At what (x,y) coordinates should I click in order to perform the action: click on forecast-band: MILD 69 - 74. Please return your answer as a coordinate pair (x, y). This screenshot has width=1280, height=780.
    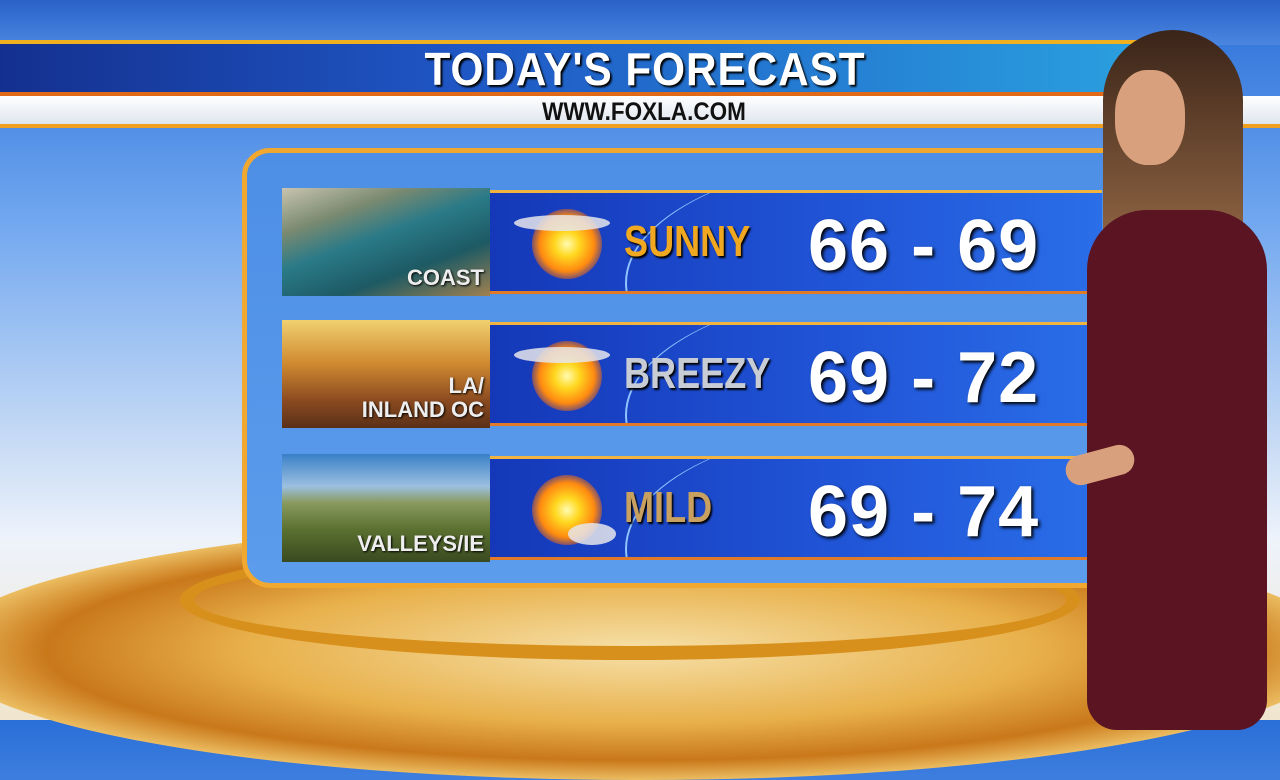
    Looking at the image, I should click on (796, 508).